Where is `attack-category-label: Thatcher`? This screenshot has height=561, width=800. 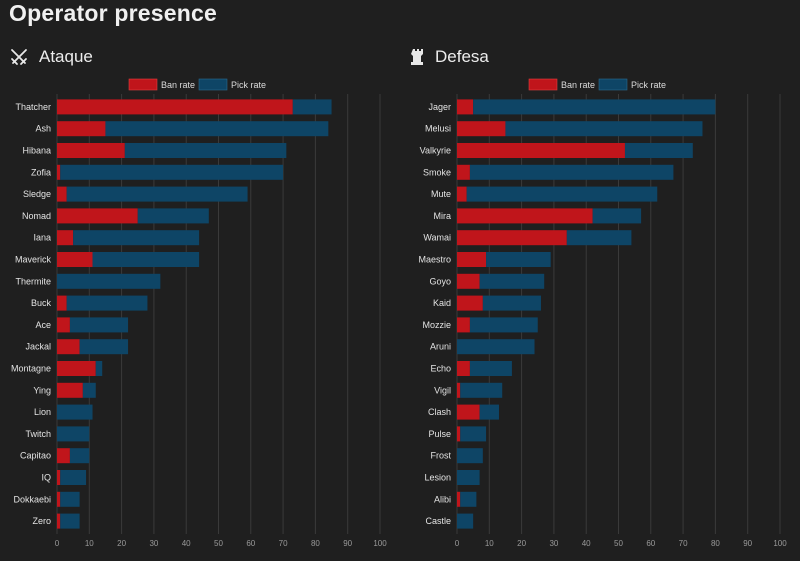
attack-category-label: Thatcher is located at coordinates (33, 107).